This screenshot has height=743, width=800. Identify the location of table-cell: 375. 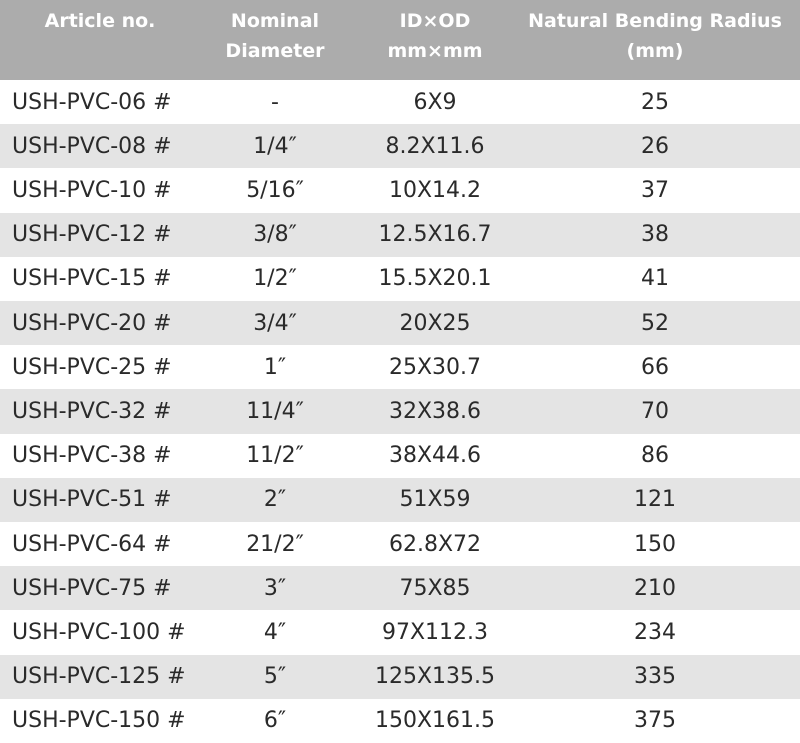
(655, 721).